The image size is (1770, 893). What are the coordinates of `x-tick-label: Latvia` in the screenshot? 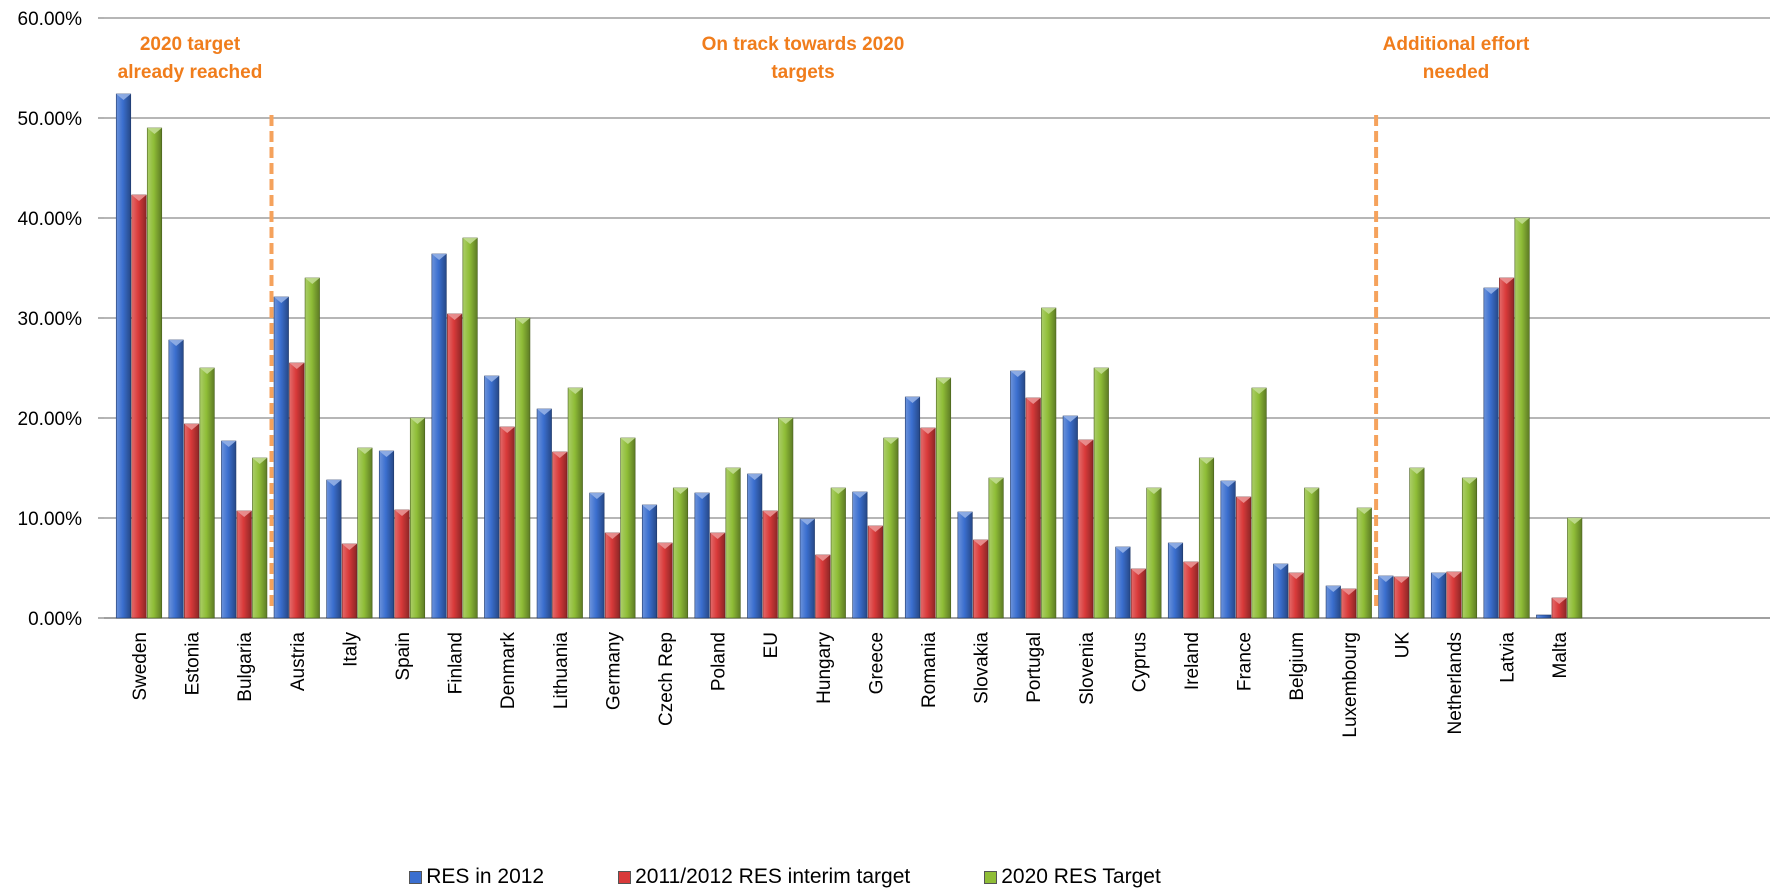 It's located at (1508, 657).